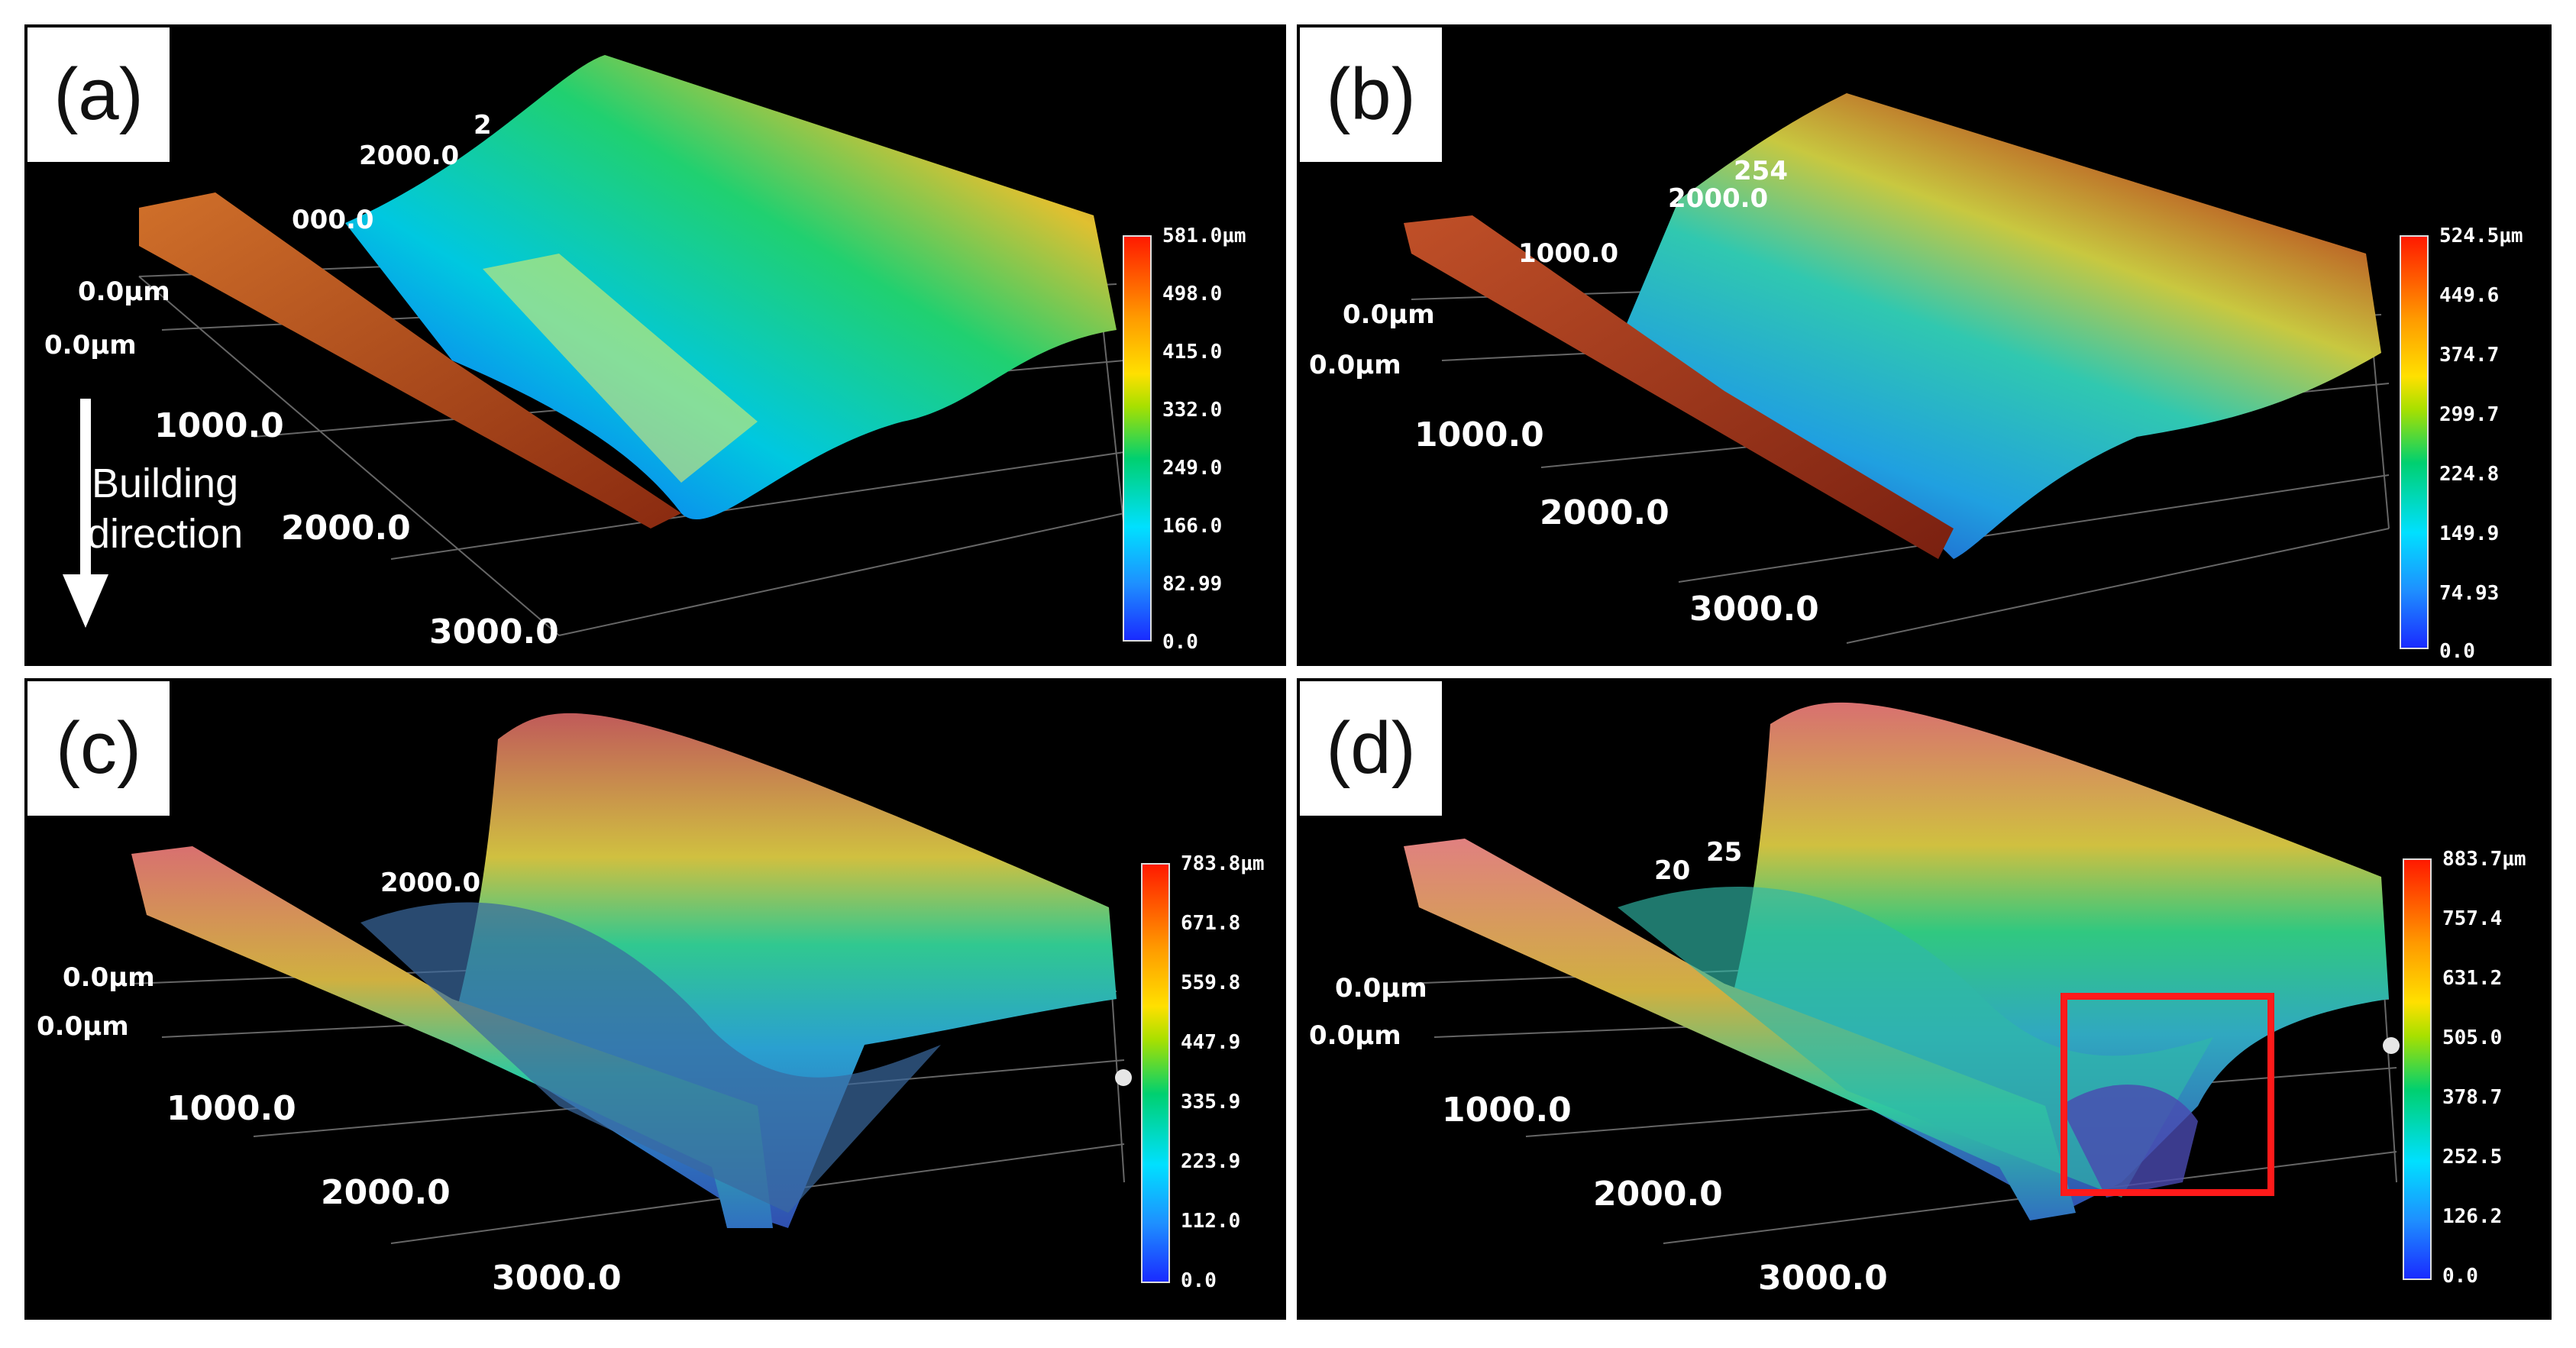 This screenshot has height=1348, width=2576. I want to click on colorbar-c-tick-6: 112.0, so click(1211, 1222).